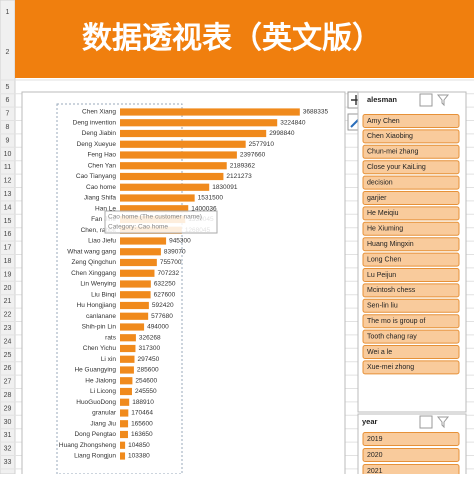 The width and height of the screenshot is (474, 479). Describe the element at coordinates (101, 155) in the screenshot. I see `category-label: Feng Hao` at that location.